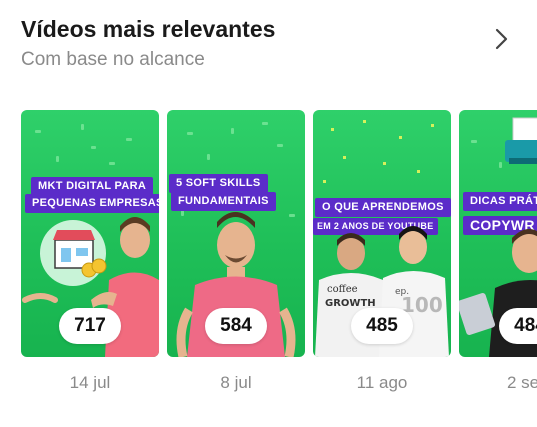 The image size is (537, 427). I want to click on reach-count-pill: 484, so click(518, 326).